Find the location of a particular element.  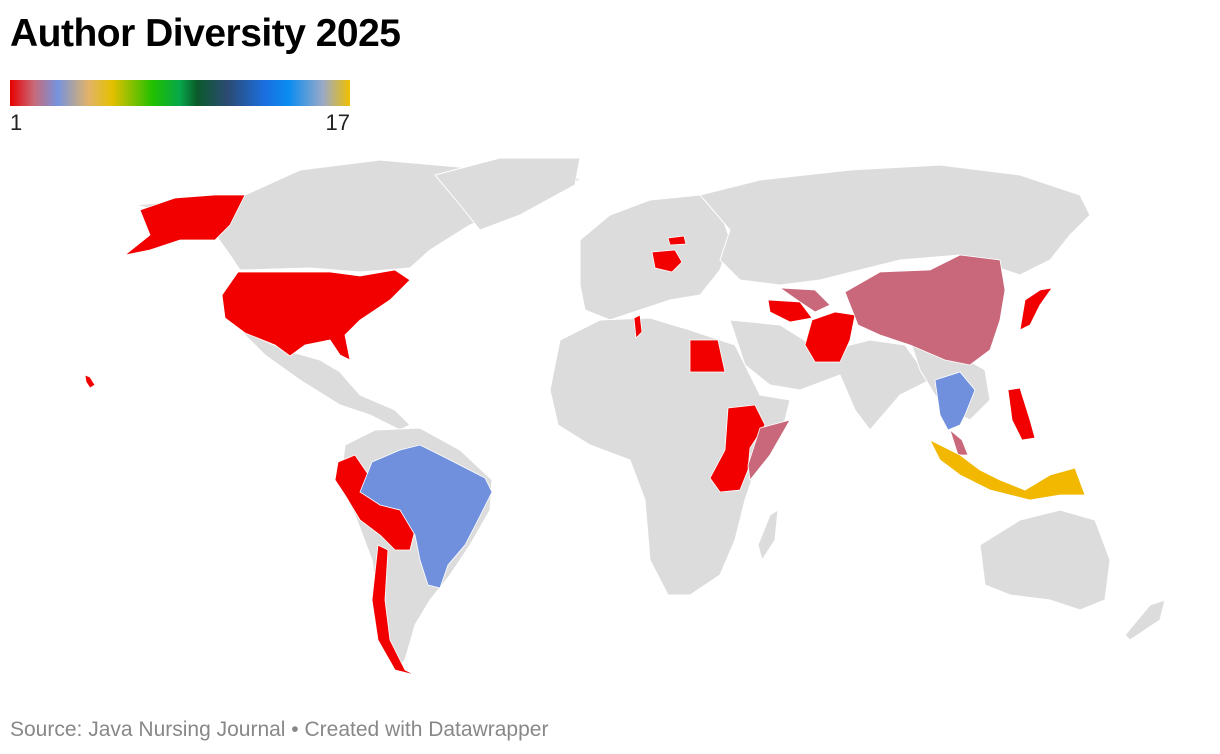

greenland-region is located at coordinates (507, 194).